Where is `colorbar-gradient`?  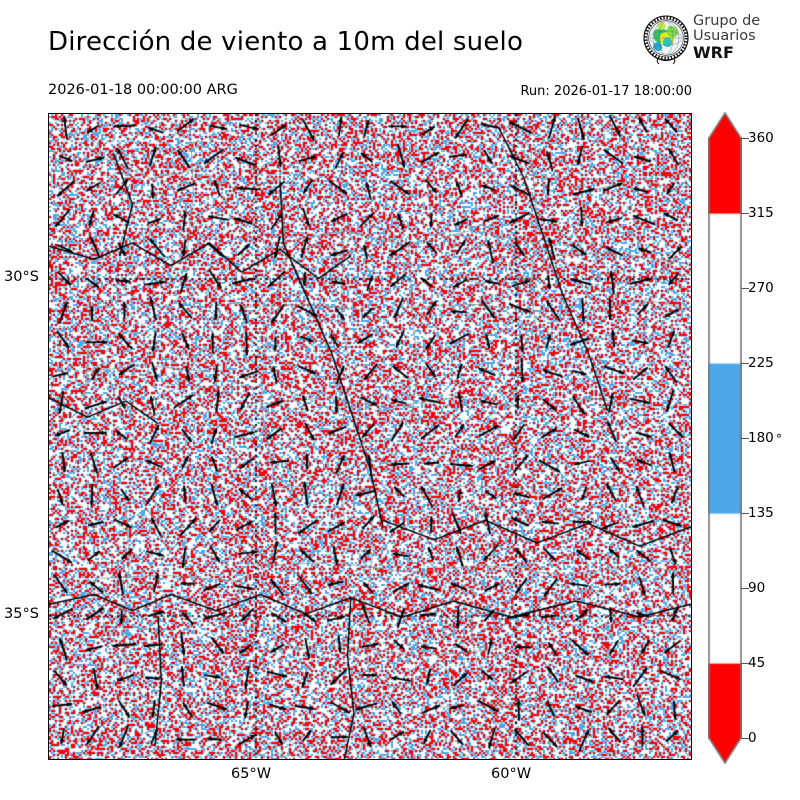
colorbar-gradient is located at coordinates (725, 438).